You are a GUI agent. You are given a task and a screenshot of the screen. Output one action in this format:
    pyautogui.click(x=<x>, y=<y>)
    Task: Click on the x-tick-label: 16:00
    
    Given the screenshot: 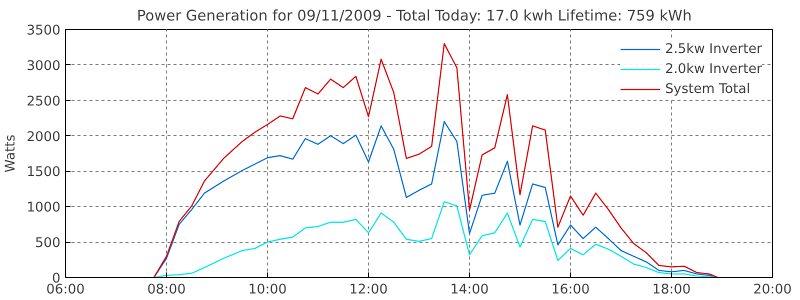 What is the action you would take?
    pyautogui.click(x=570, y=290)
    